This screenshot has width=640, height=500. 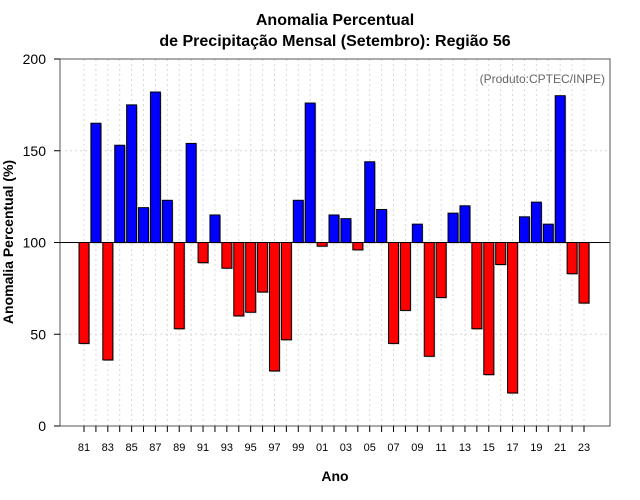 What do you see at coordinates (179, 448) in the screenshot?
I see `x-tick-label: 89` at bounding box center [179, 448].